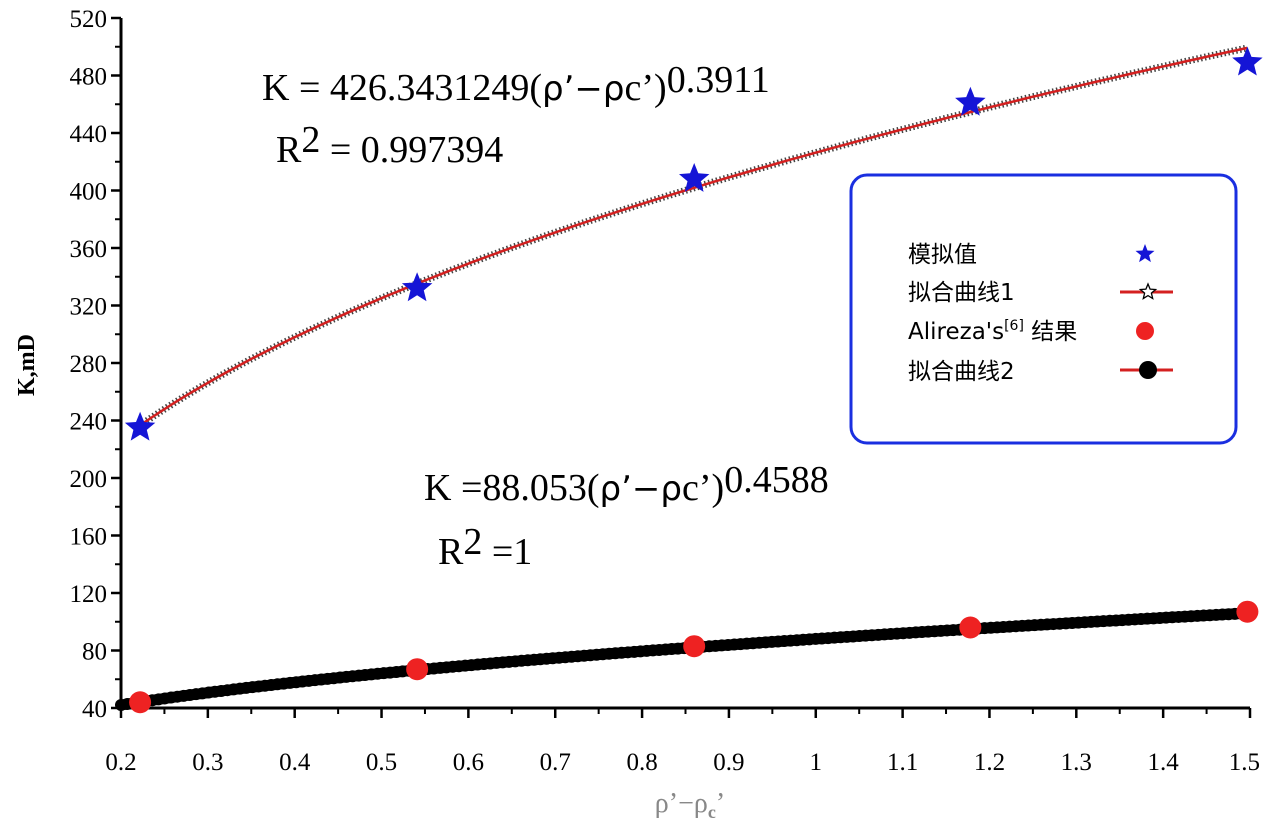 The image size is (1265, 824). I want to click on y-tick-label: 240, so click(89, 422).